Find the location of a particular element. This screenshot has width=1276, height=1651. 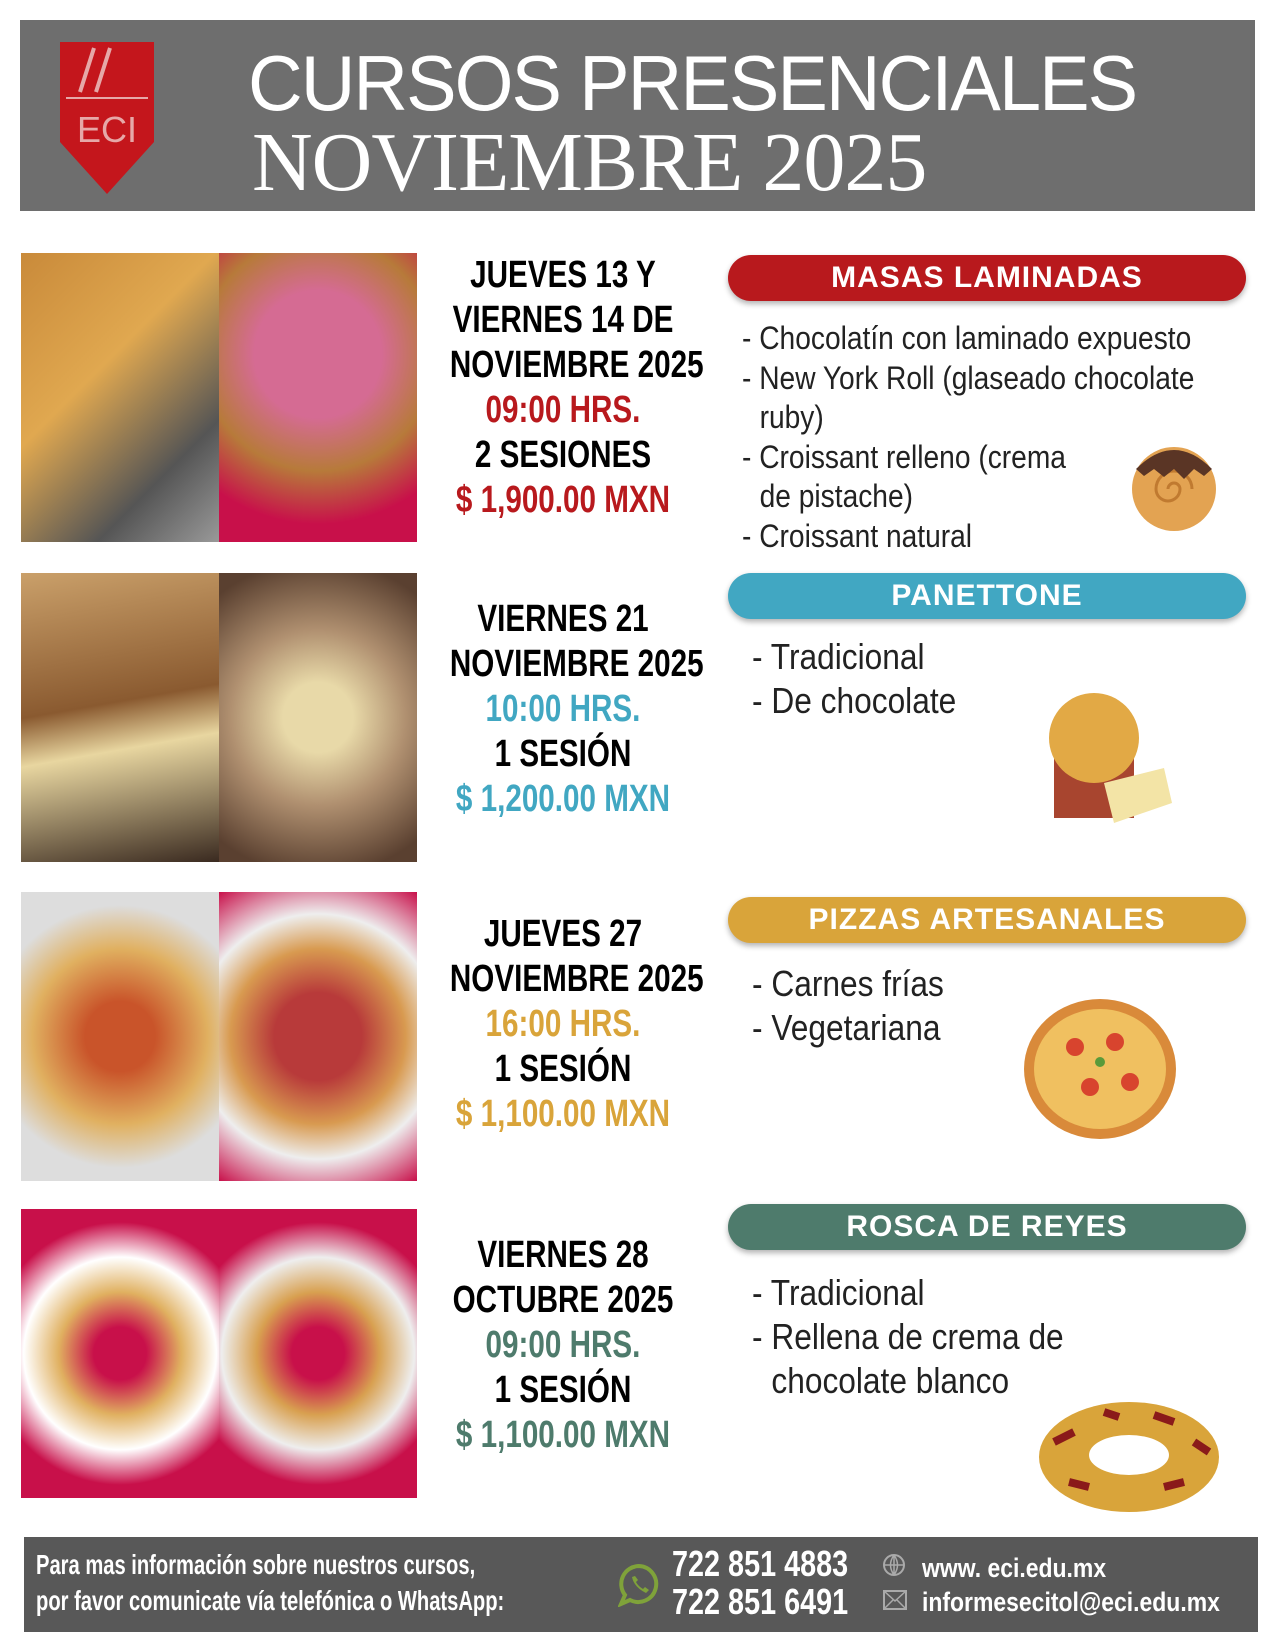

course-item: - Vegetariana is located at coordinates (846, 1027).